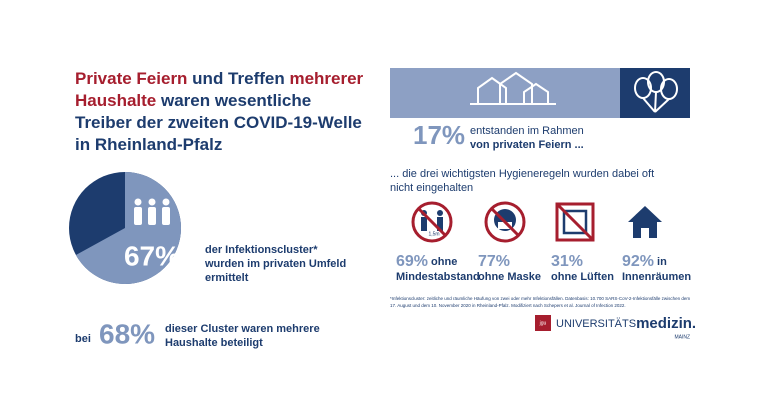 This screenshot has height=409, width=760. What do you see at coordinates (433, 234) in the screenshot?
I see `icon-label: 1,5m` at bounding box center [433, 234].